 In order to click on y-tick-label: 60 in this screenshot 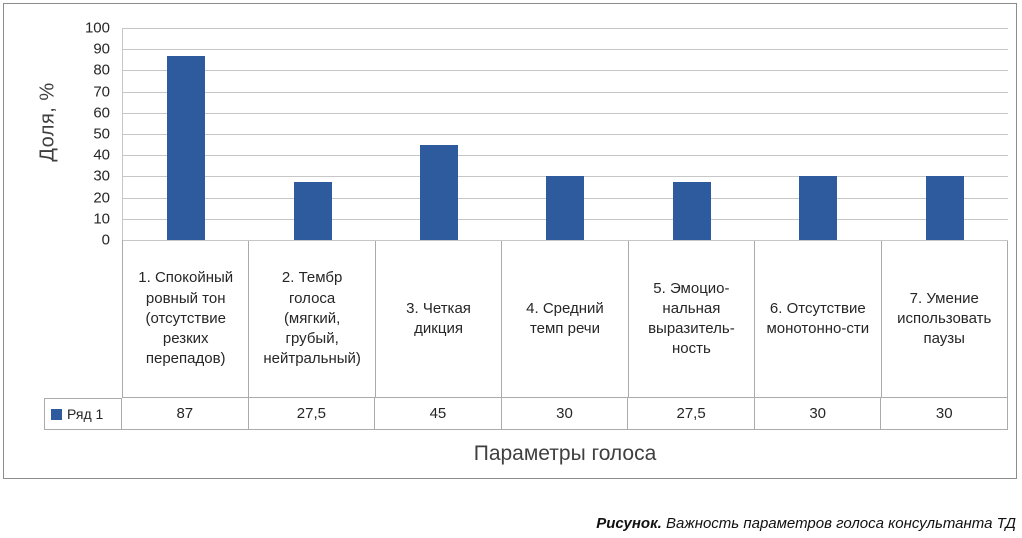, I will do `click(101, 113)`.